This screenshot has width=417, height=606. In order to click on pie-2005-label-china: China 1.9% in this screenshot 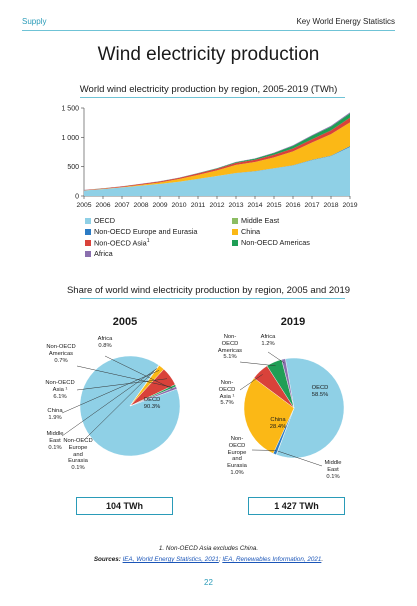, I will do `click(55, 414)`.